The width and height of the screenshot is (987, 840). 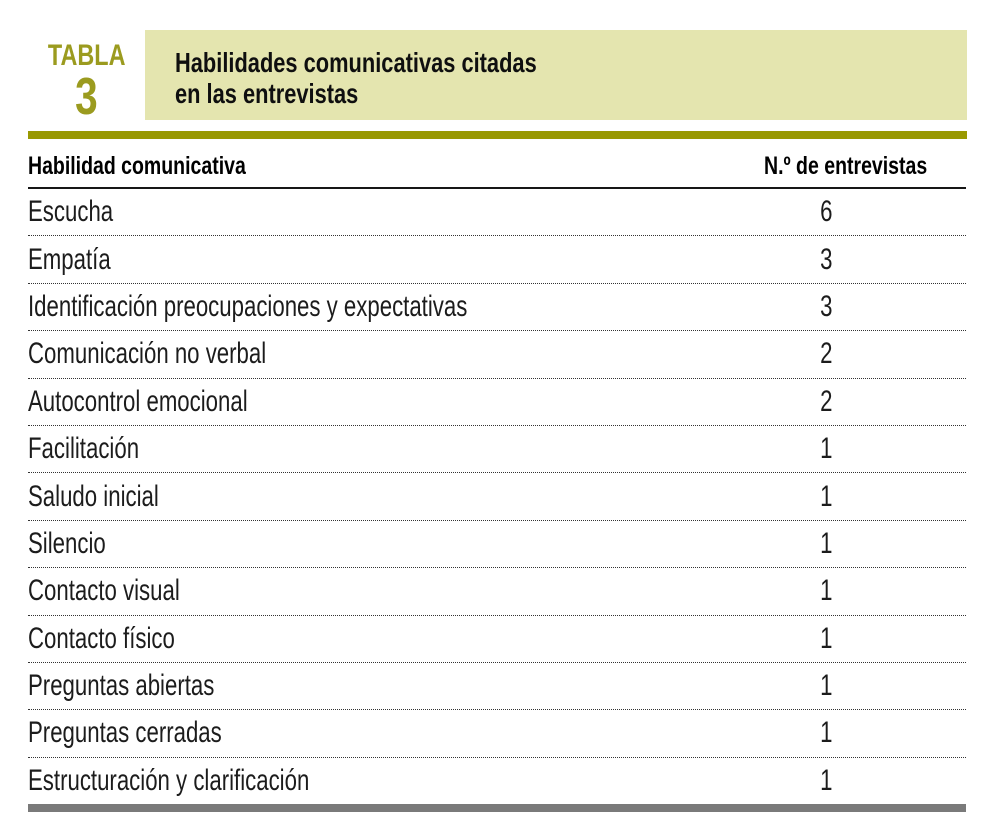 I want to click on table-row: Silencio 1, so click(x=497, y=545).